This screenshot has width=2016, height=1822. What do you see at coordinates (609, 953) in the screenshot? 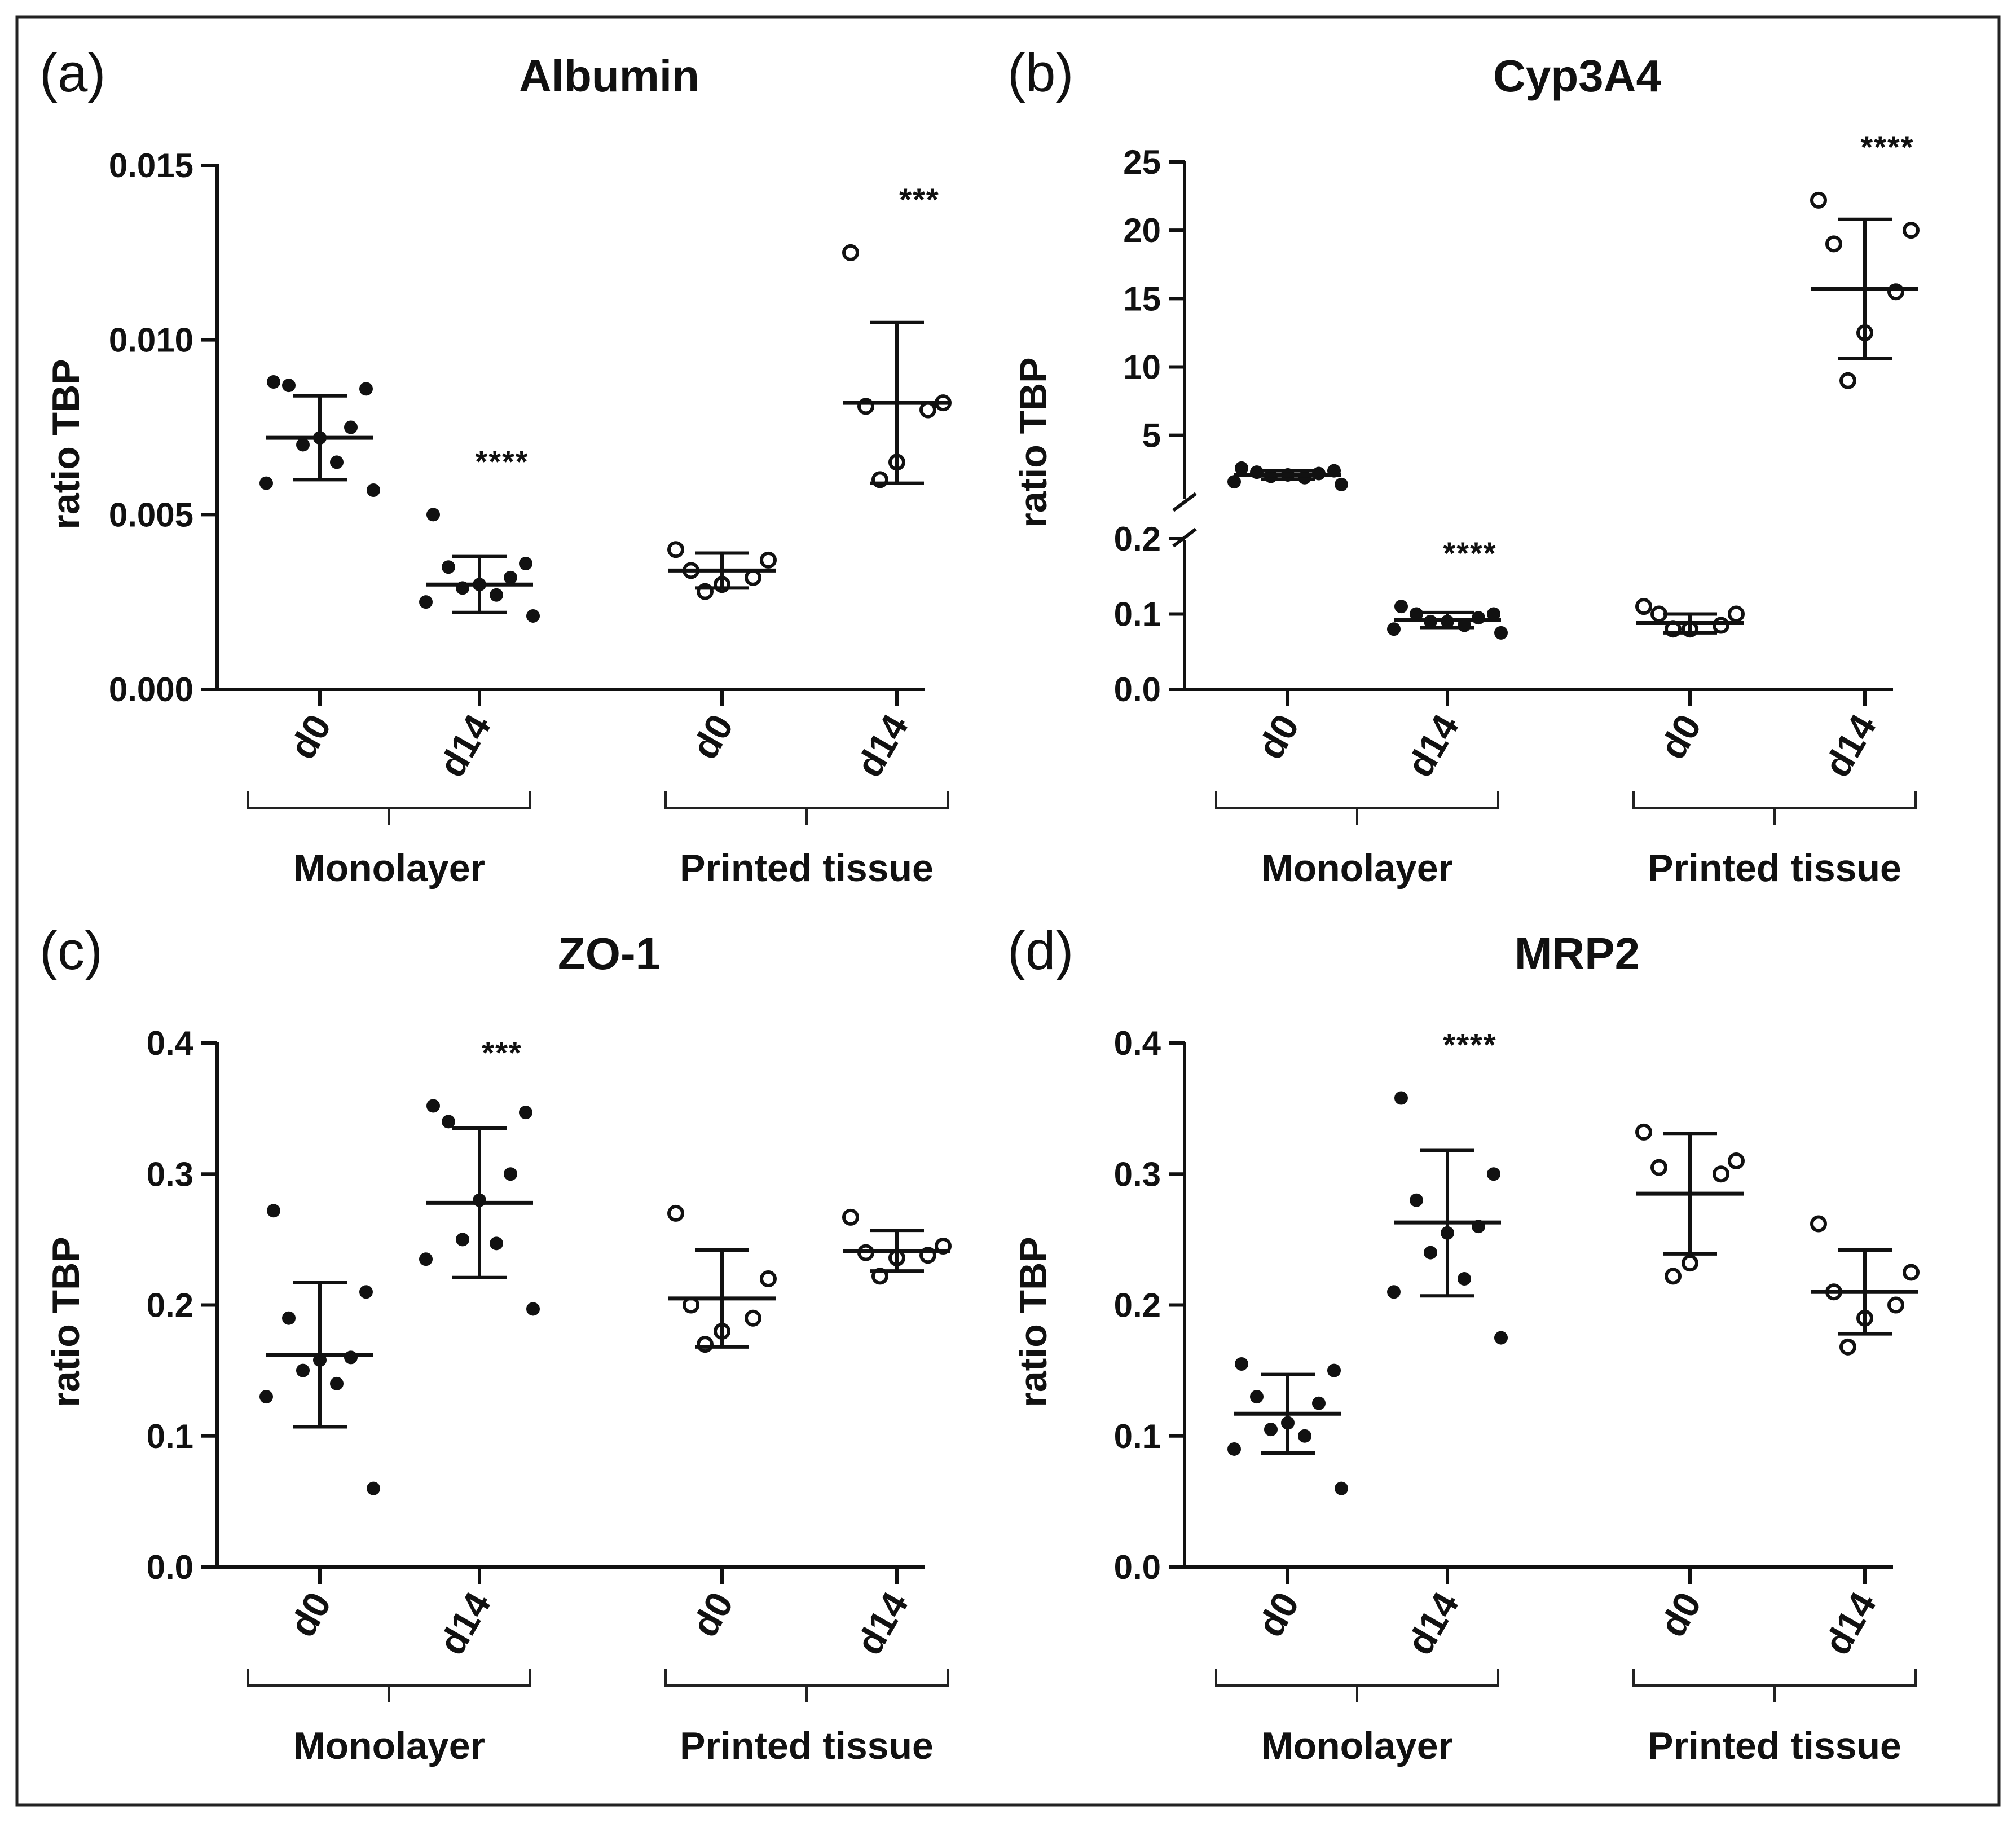
I see `chart-title: ZO-1` at bounding box center [609, 953].